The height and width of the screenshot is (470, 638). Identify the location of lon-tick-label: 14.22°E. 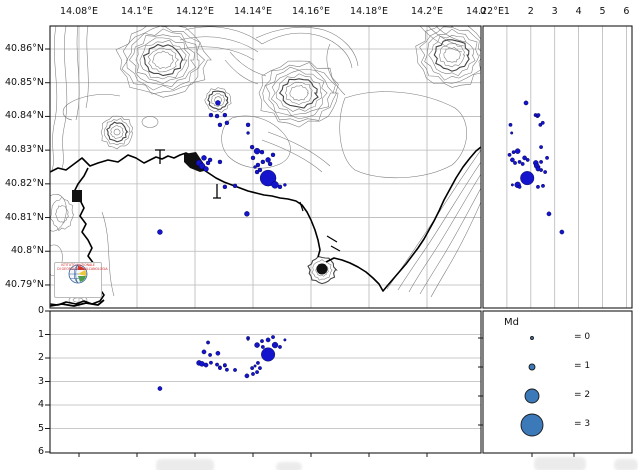
(485, 11).